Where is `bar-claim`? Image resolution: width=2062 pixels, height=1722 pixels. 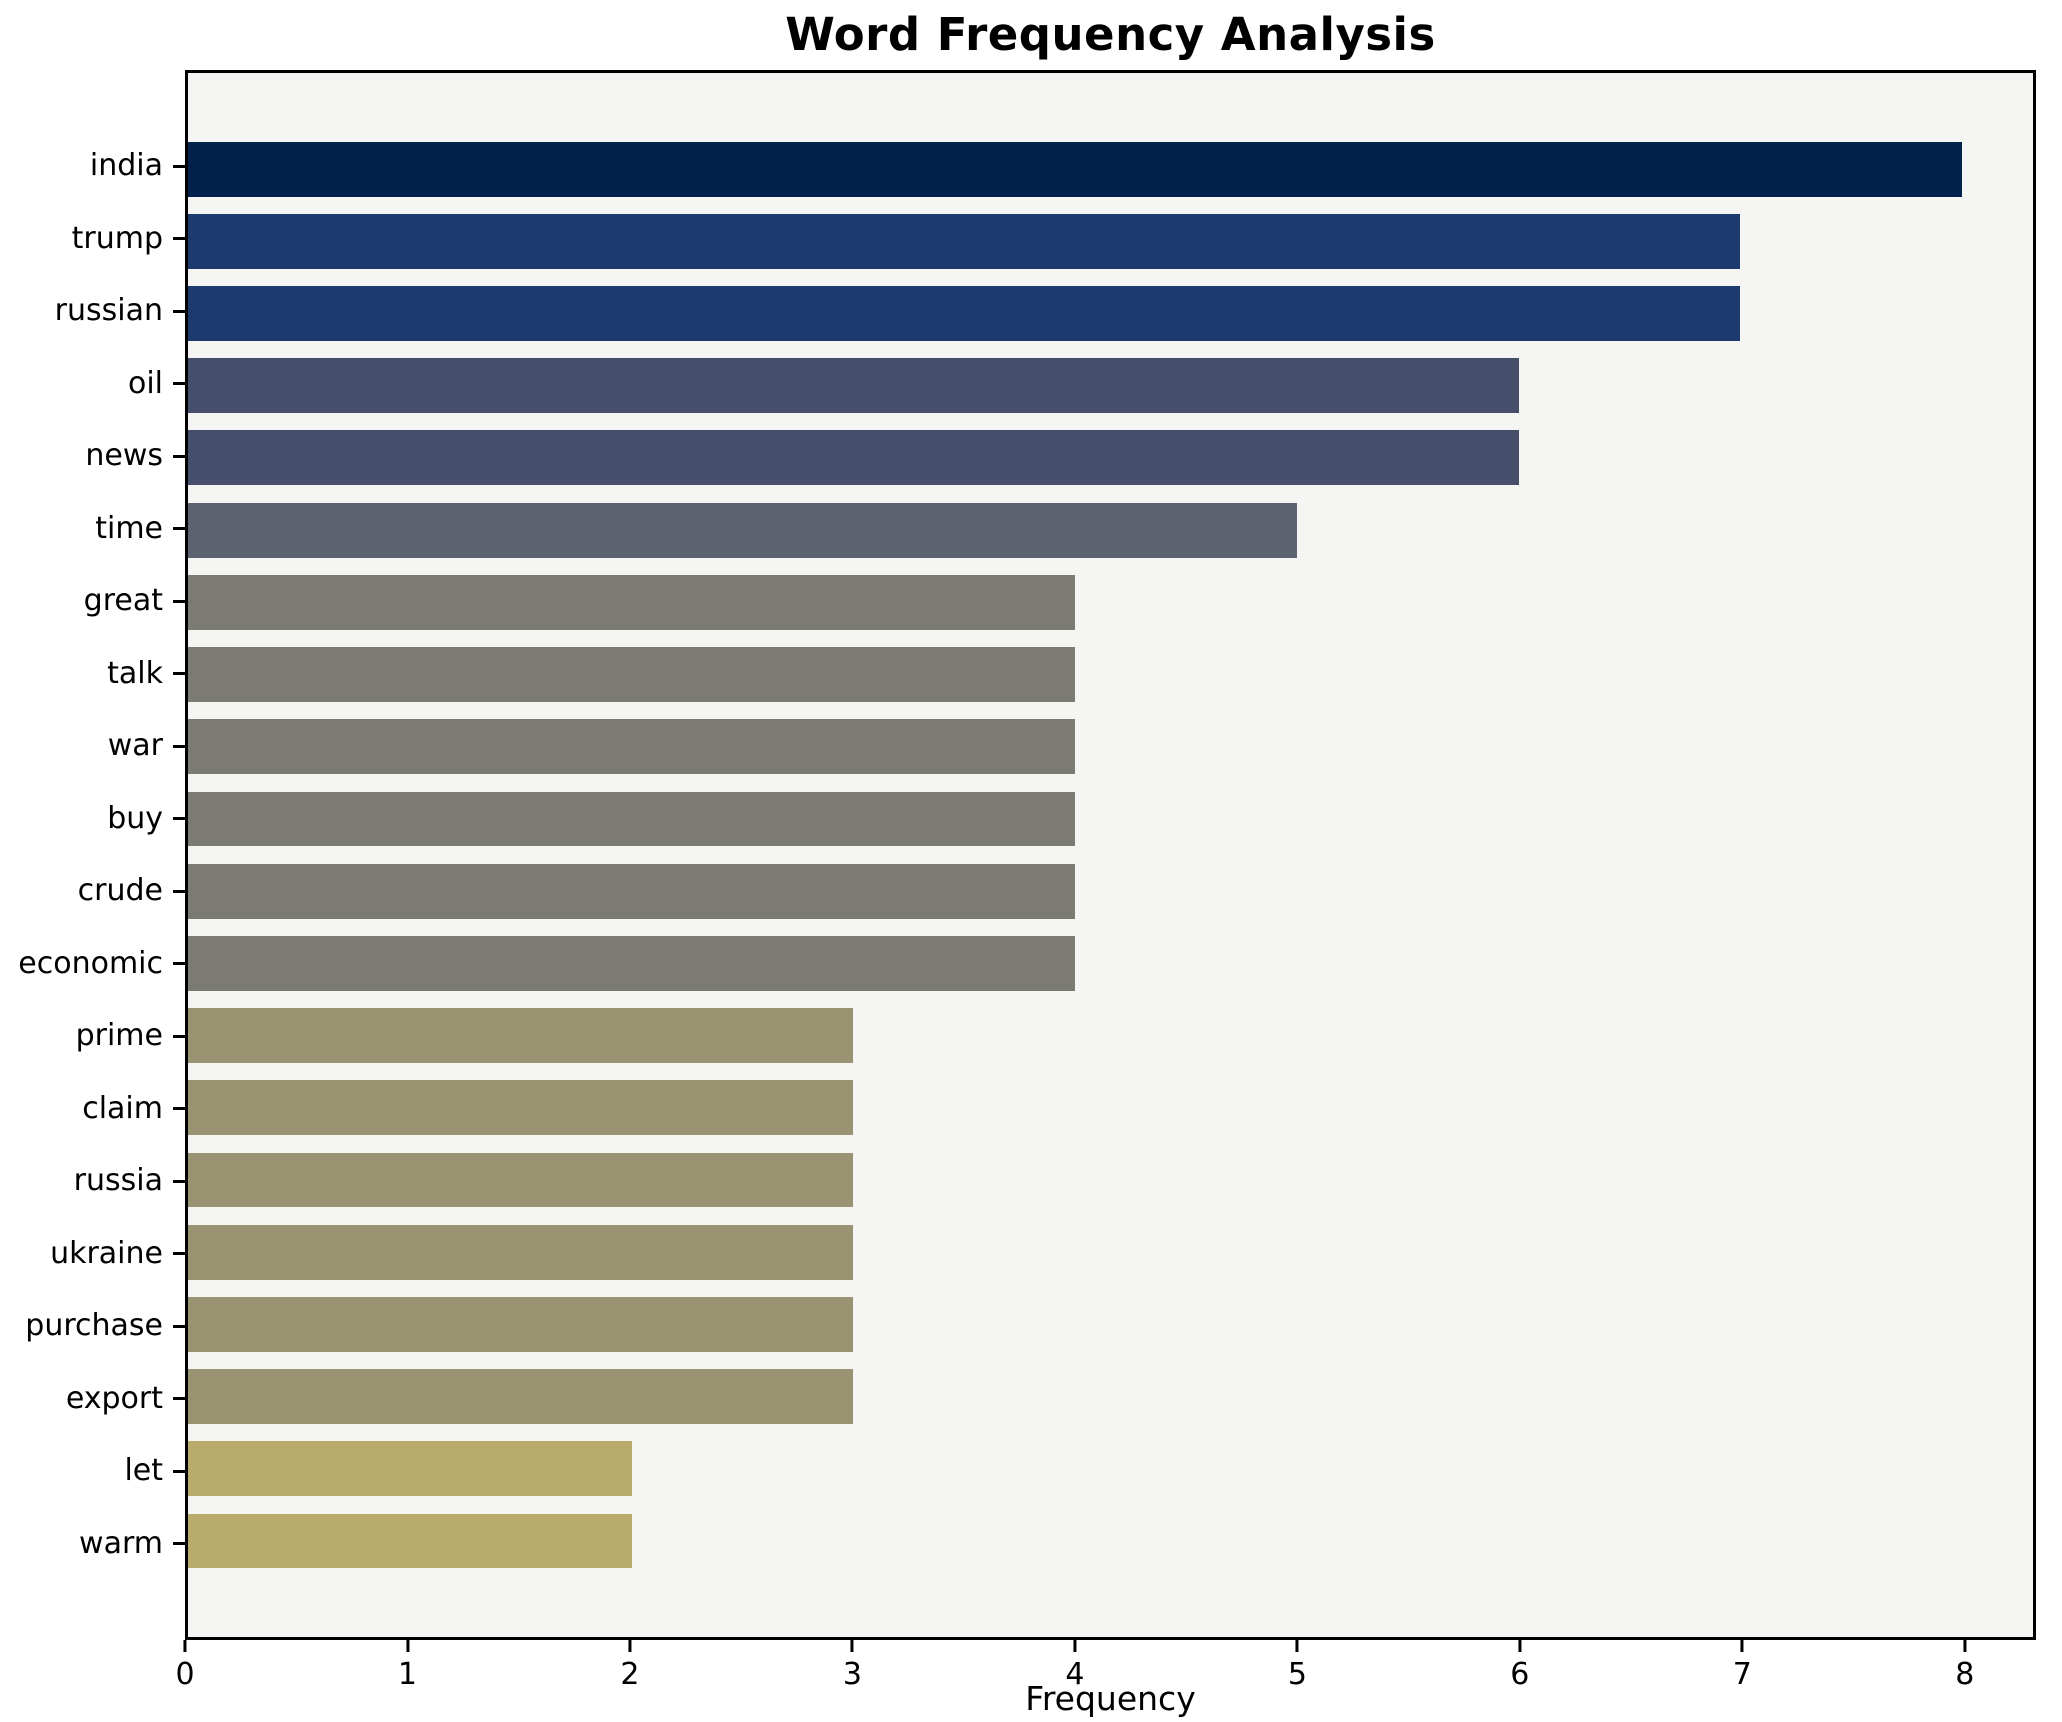 bar-claim is located at coordinates (521, 1108).